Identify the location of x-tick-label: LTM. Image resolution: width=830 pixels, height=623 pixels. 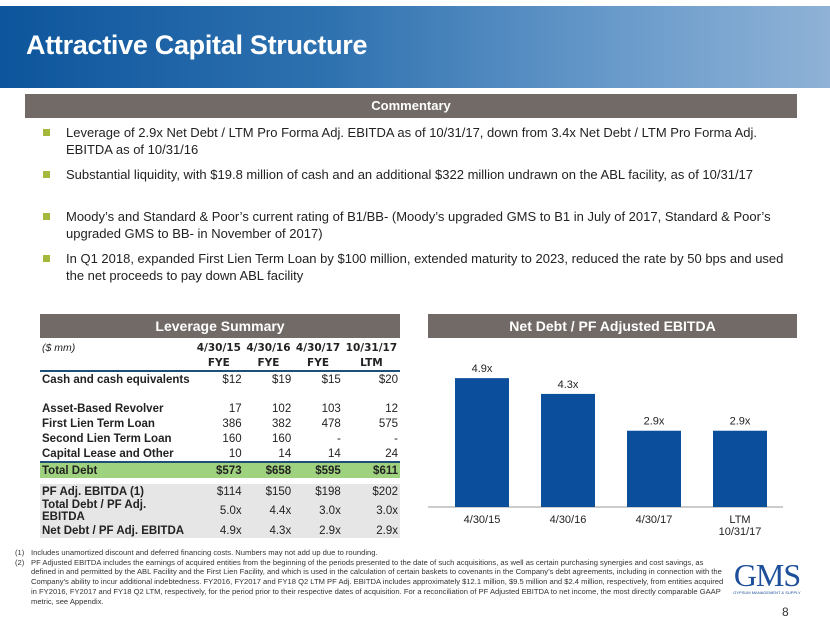
(739, 520).